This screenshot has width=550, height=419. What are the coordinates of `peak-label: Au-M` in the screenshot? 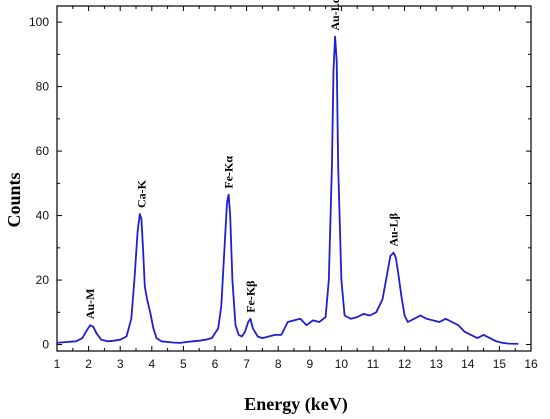 It's located at (90, 304).